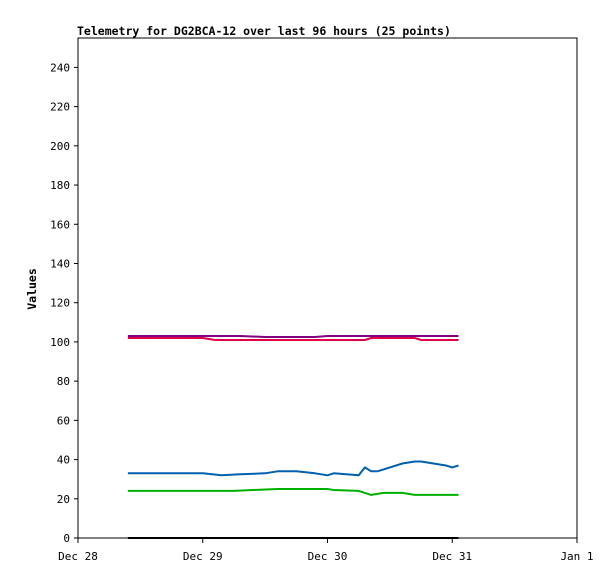  Describe the element at coordinates (60, 303) in the screenshot. I see `y-tick-label: 120` at that location.